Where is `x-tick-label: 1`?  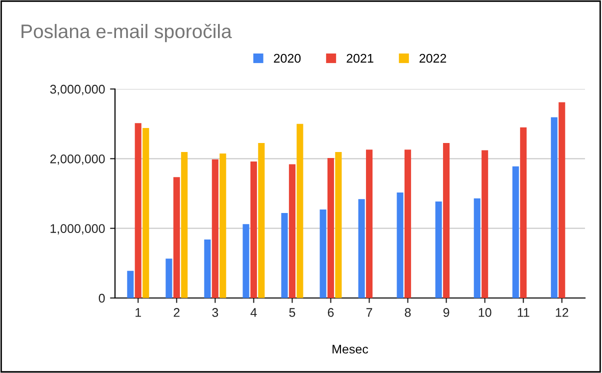
x-tick-label: 1 is located at coordinates (138, 312).